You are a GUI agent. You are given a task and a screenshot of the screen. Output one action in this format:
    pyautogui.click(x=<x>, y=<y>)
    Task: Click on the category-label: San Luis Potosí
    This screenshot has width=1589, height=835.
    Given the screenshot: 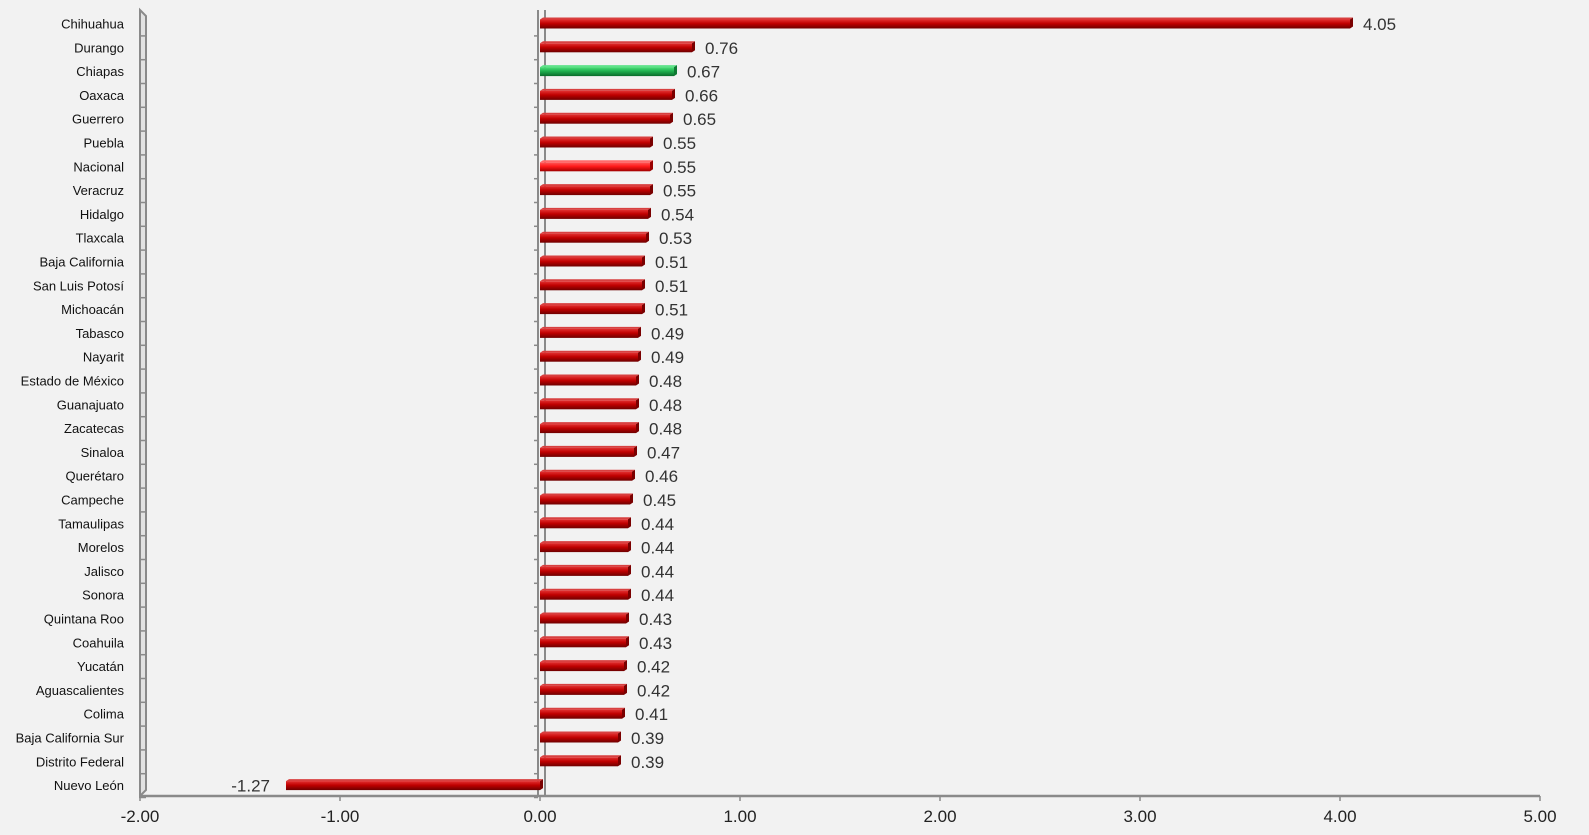 What is the action you would take?
    pyautogui.click(x=78, y=285)
    